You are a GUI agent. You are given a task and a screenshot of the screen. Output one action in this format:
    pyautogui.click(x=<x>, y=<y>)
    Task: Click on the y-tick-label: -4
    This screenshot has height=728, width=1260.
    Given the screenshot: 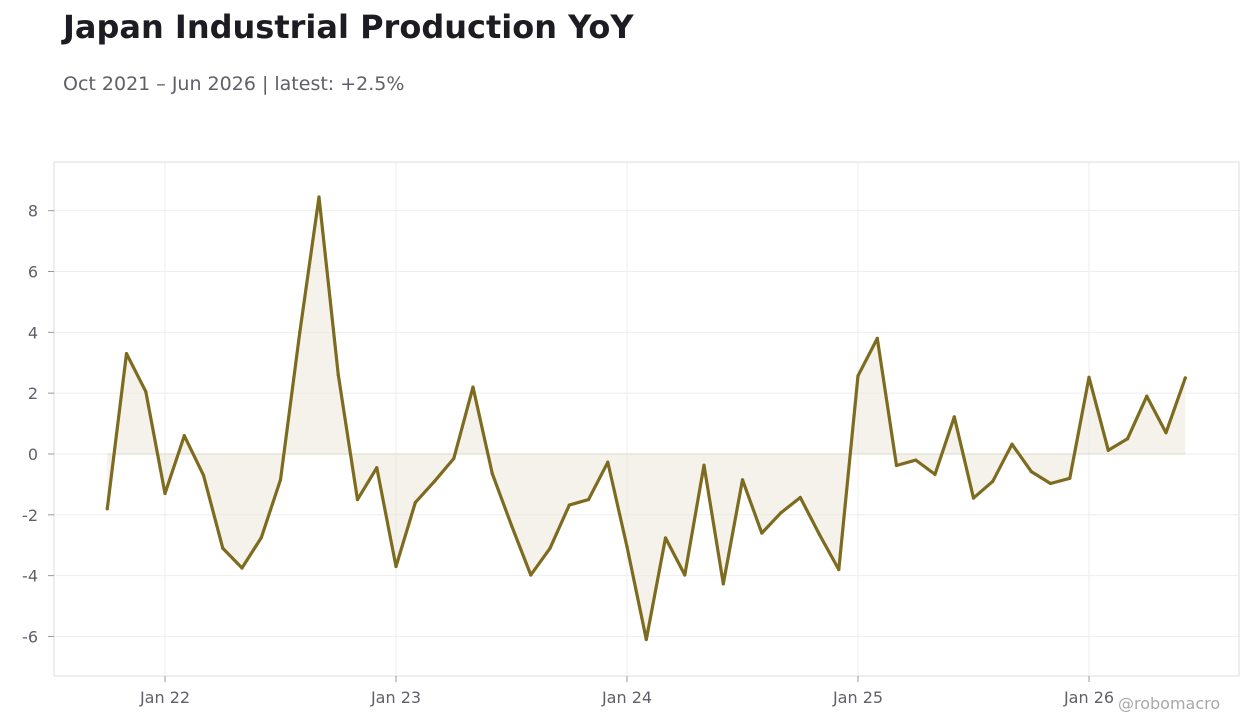 What is the action you would take?
    pyautogui.click(x=30, y=576)
    